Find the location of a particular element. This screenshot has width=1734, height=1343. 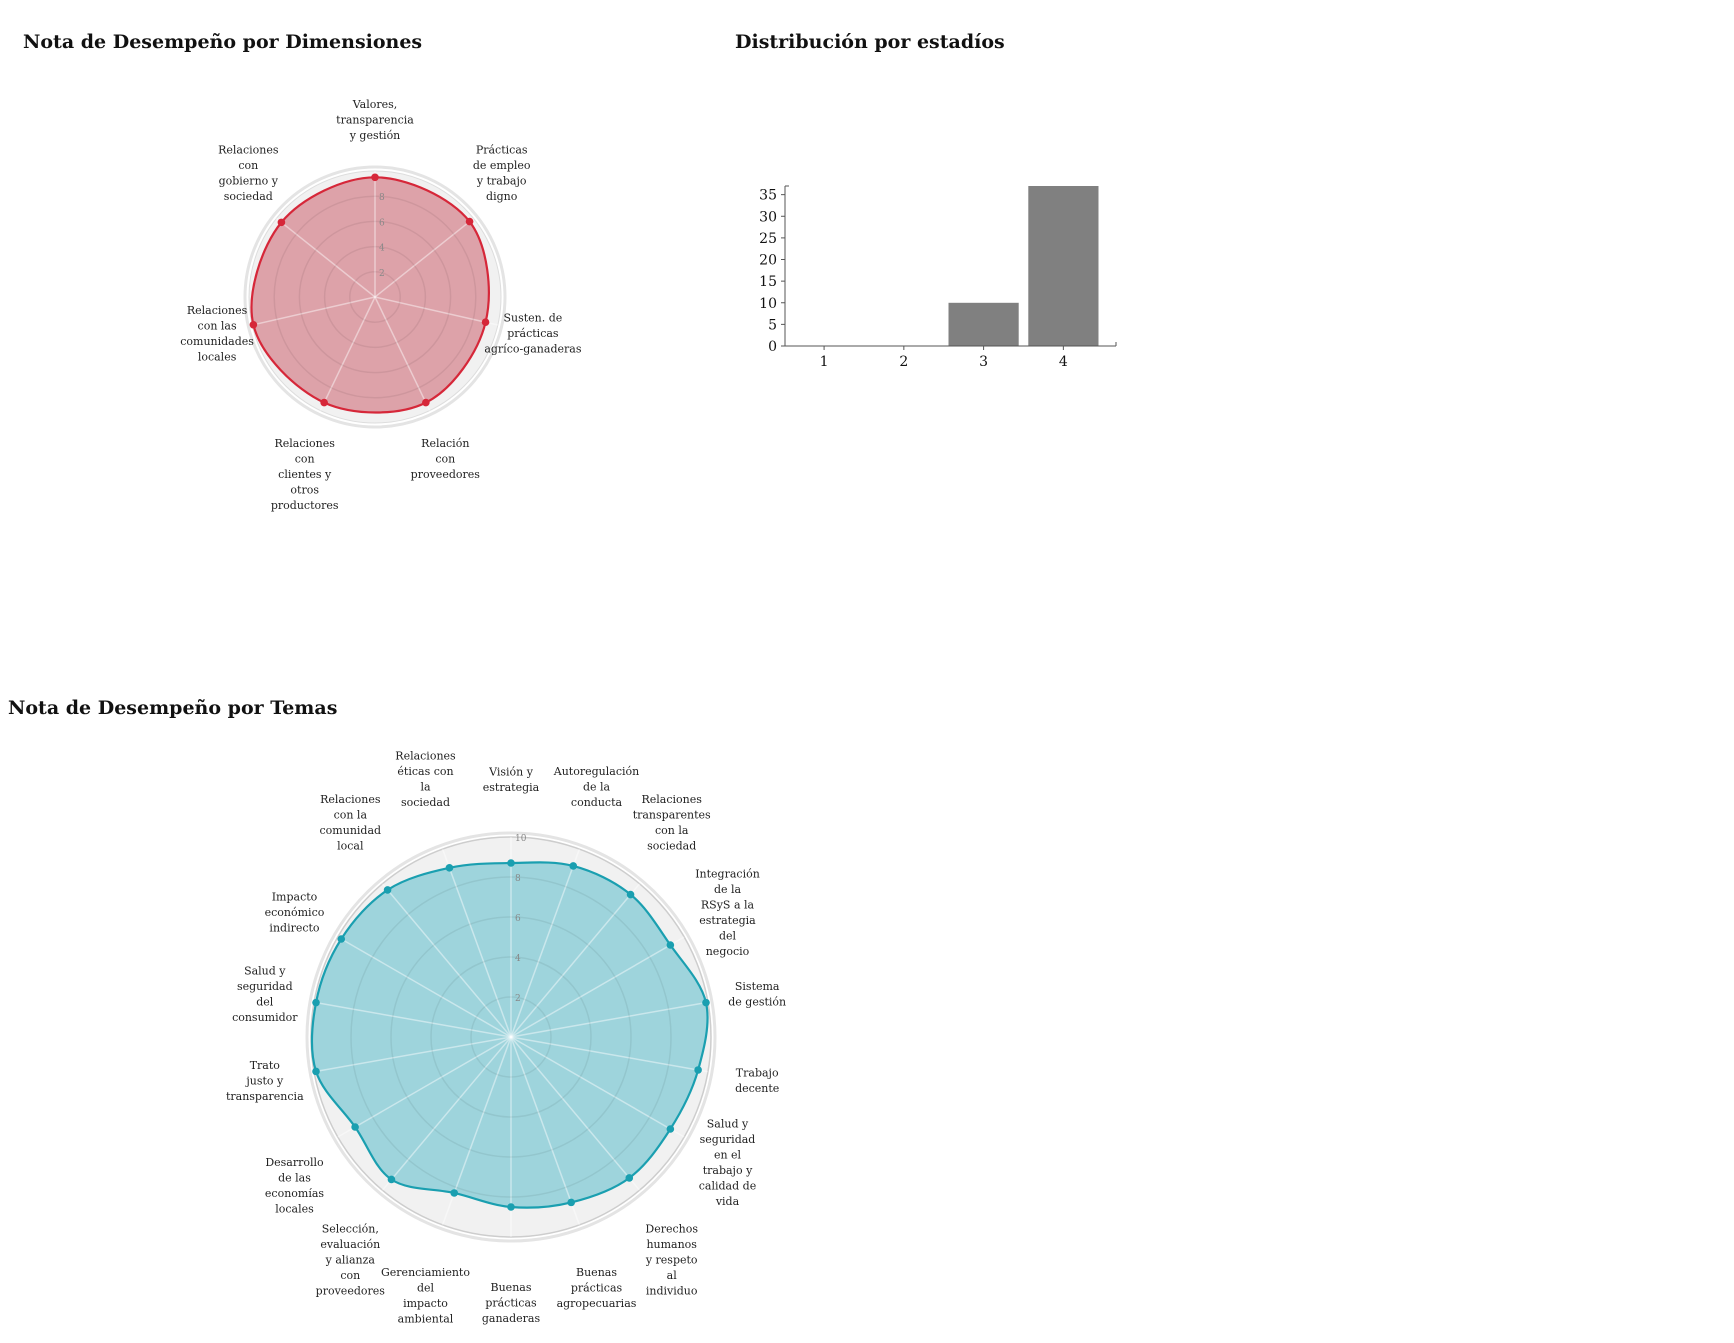

y-tick-label: 30 is located at coordinates (768, 217).